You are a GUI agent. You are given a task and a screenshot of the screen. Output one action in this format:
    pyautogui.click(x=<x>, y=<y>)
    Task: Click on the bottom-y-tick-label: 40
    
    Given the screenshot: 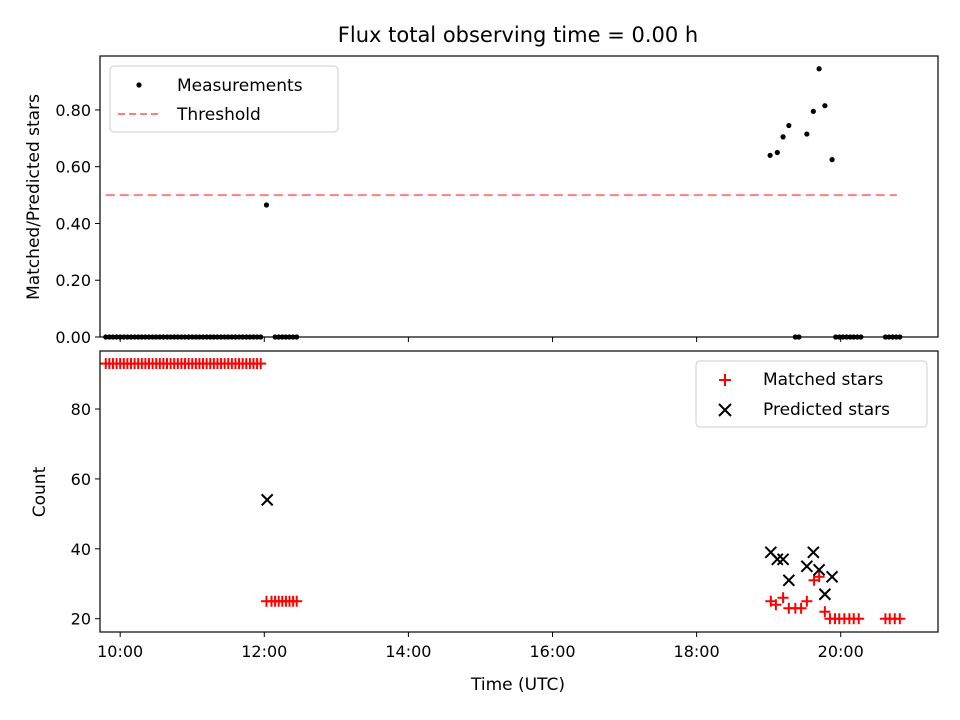 What is the action you would take?
    pyautogui.click(x=81, y=549)
    